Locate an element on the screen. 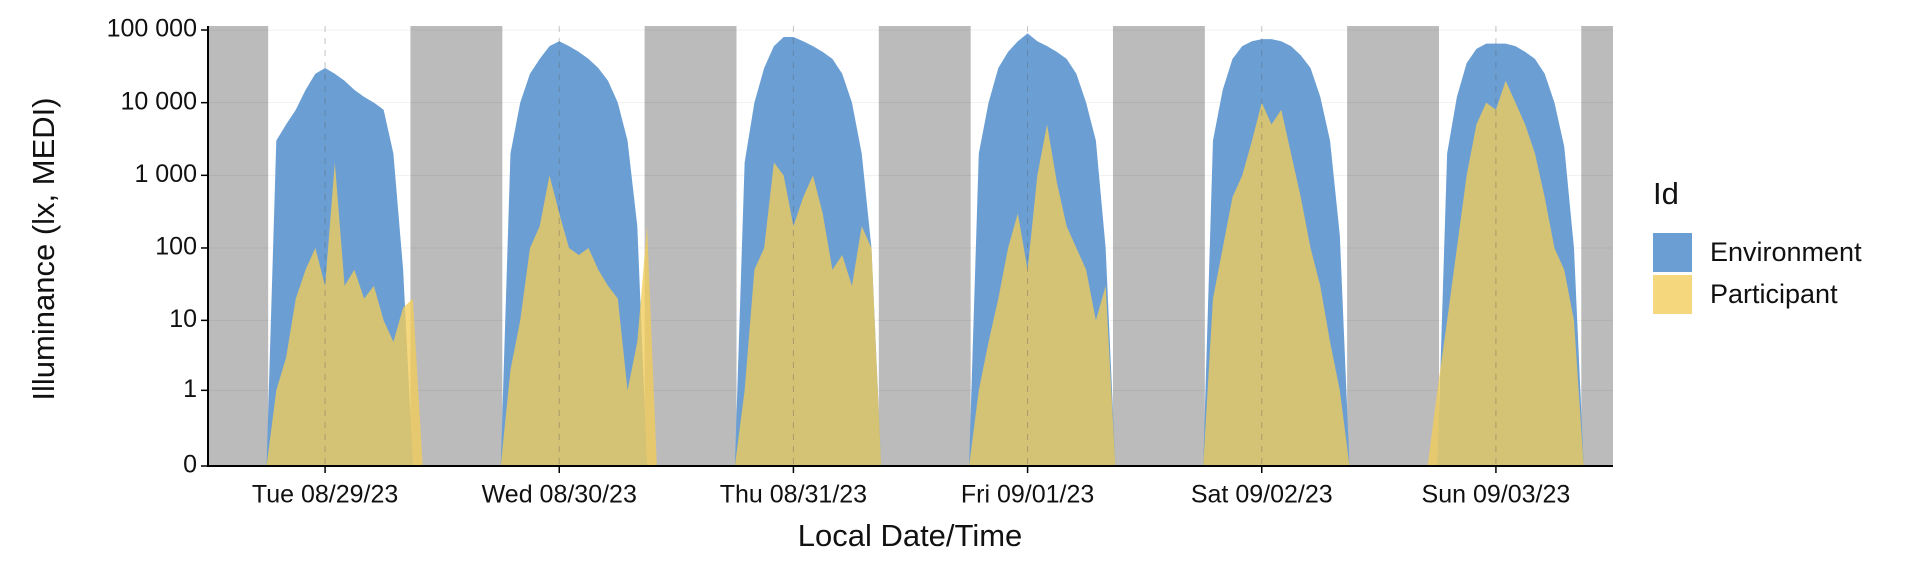  x-tick-label: Fri 09/01/23 is located at coordinates (1027, 495).